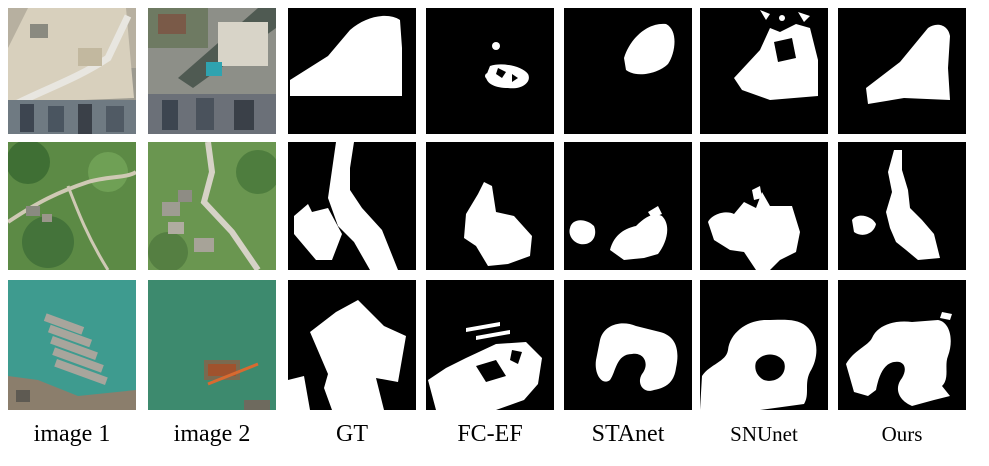 The width and height of the screenshot is (989, 466). What do you see at coordinates (628, 71) in the screenshot?
I see `row1-stanet-mask` at bounding box center [628, 71].